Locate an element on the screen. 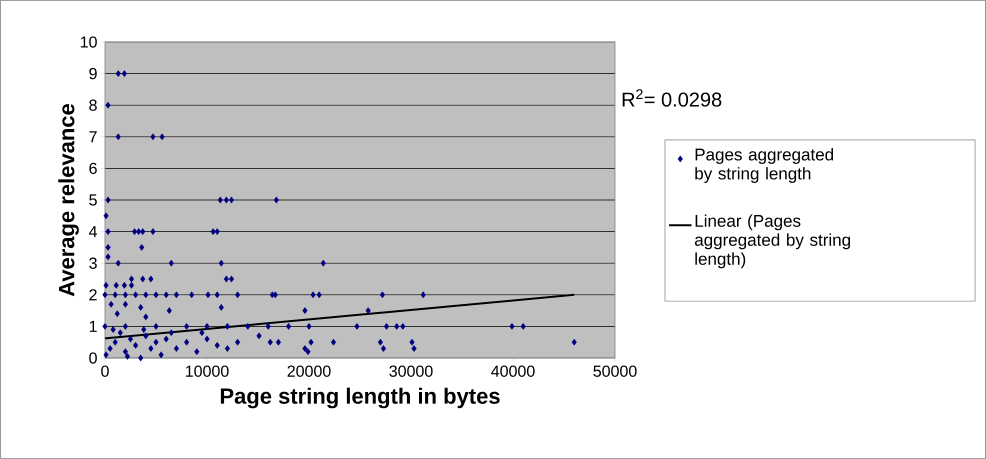 This screenshot has height=459, width=986. y-tick-label: 5 is located at coordinates (93, 200).